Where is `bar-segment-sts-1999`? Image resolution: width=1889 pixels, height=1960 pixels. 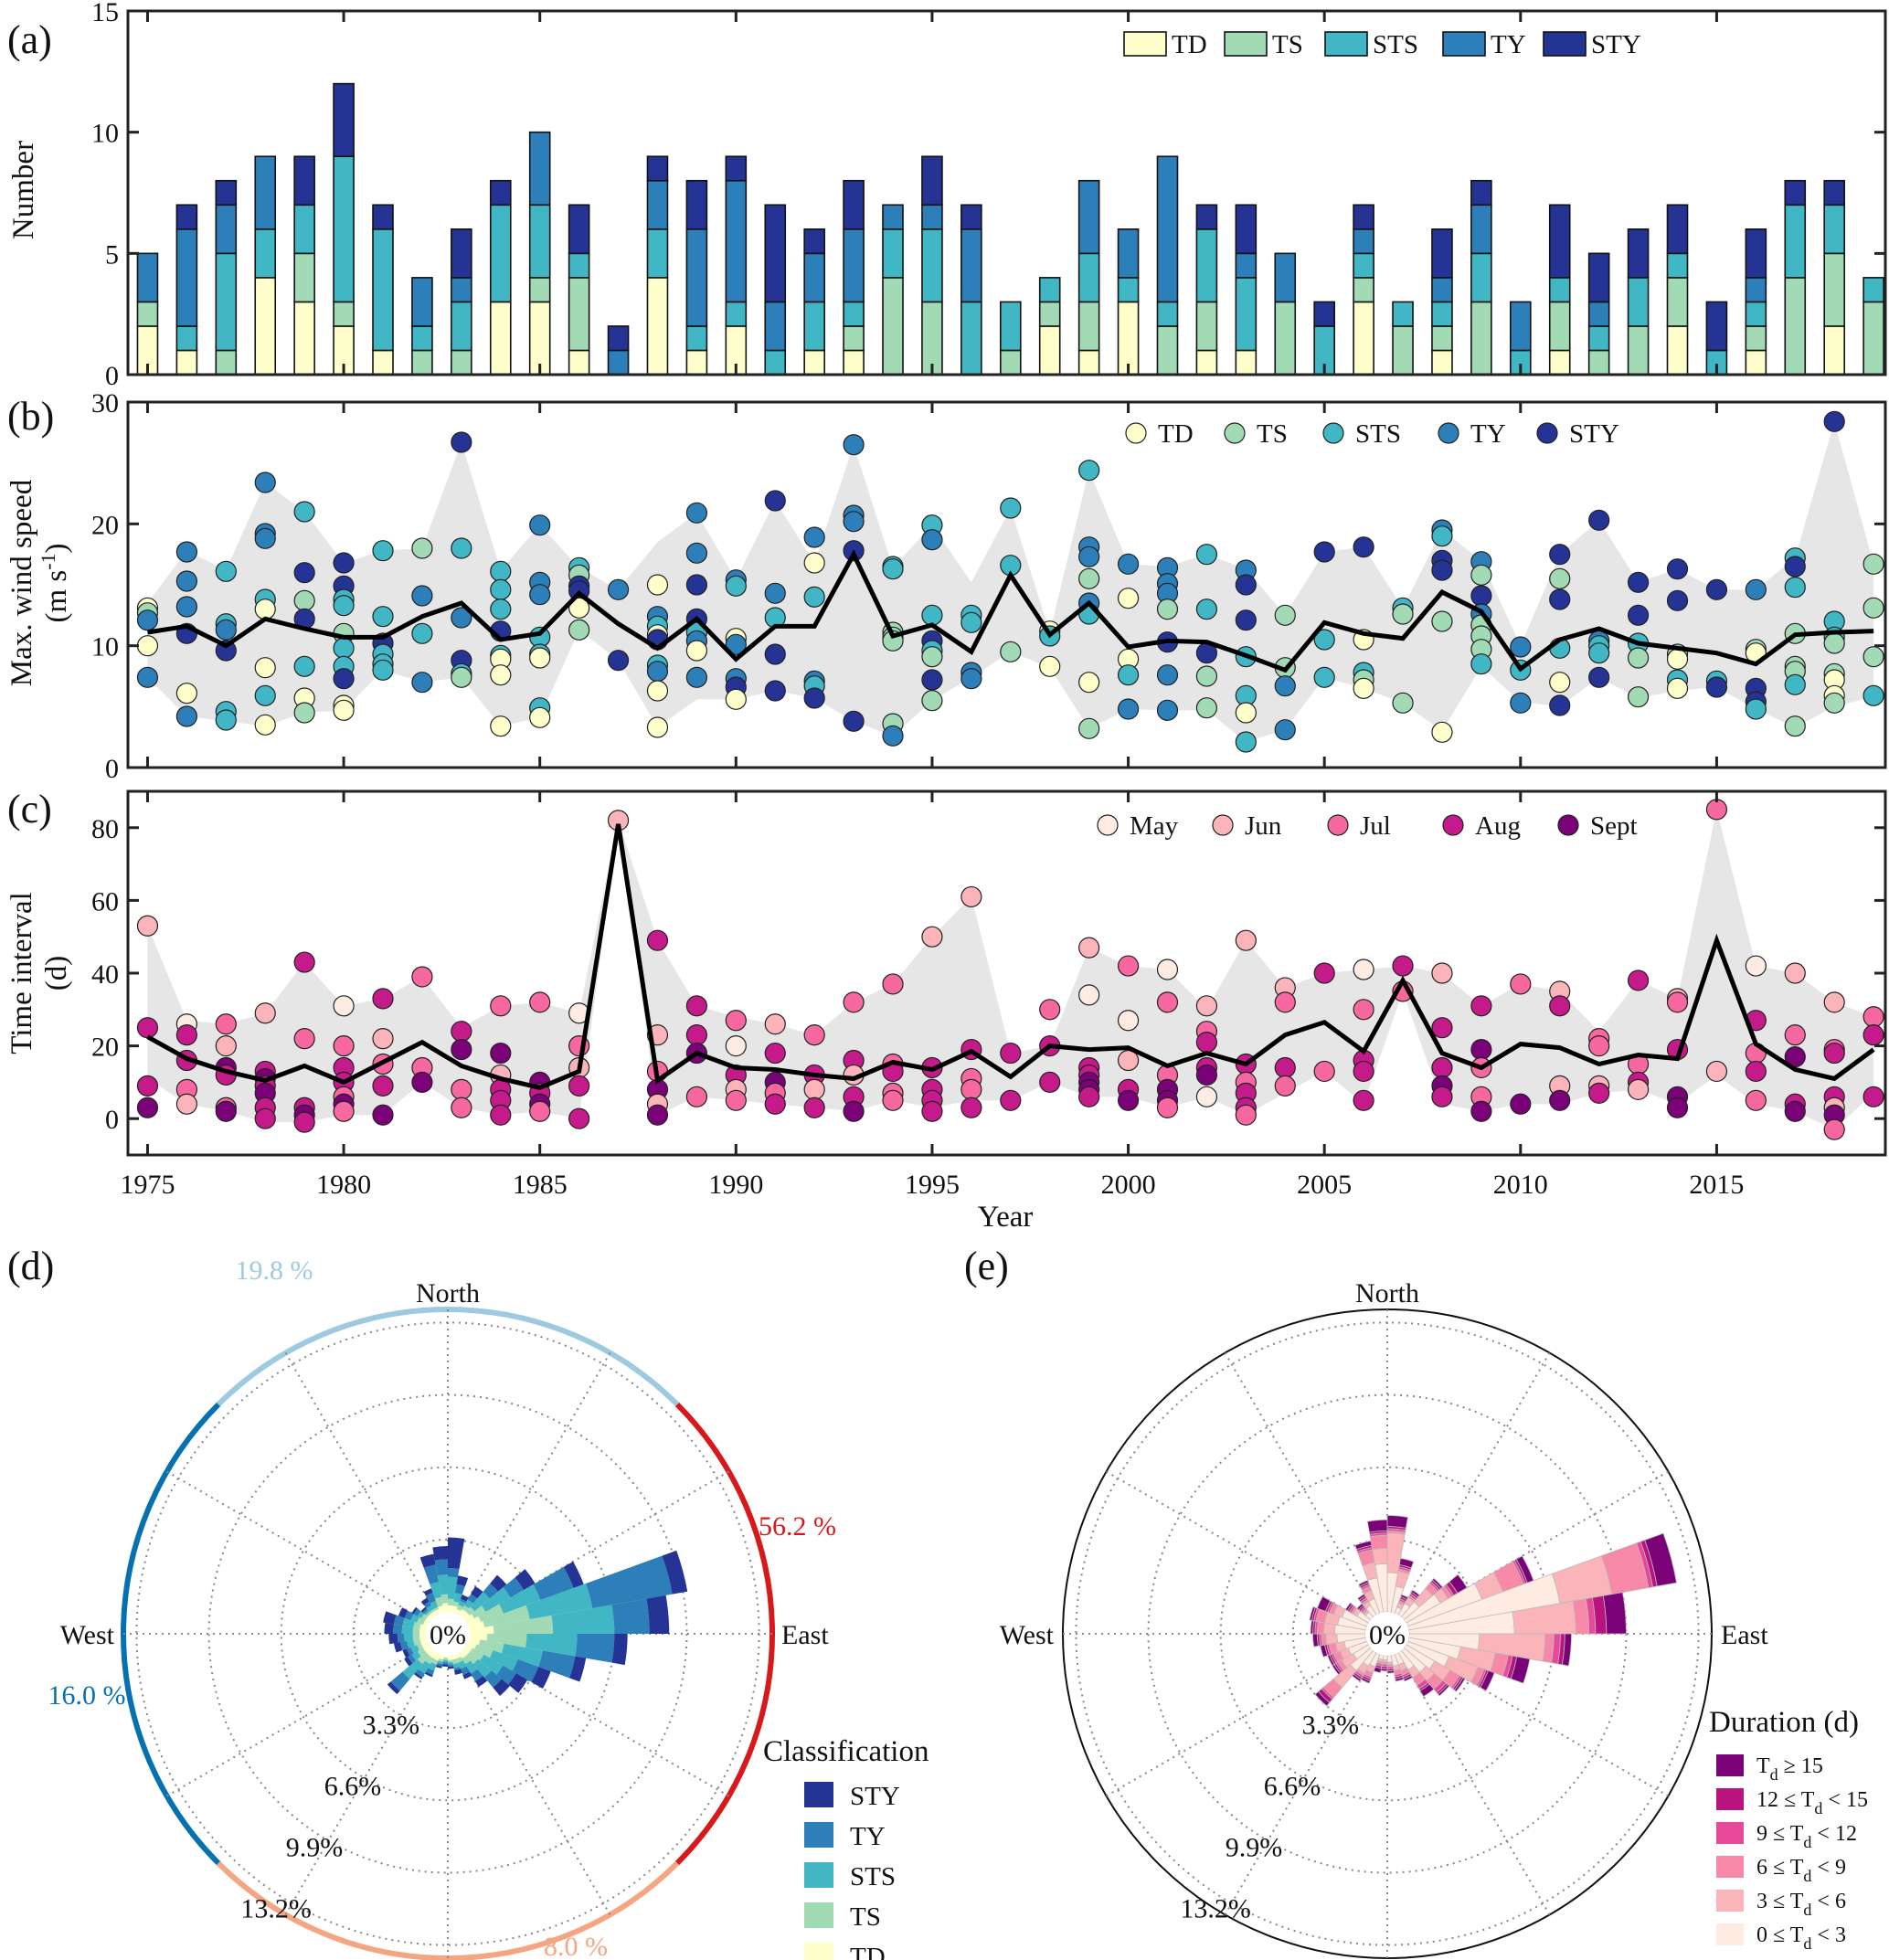 bar-segment-sts-1999 is located at coordinates (1088, 277).